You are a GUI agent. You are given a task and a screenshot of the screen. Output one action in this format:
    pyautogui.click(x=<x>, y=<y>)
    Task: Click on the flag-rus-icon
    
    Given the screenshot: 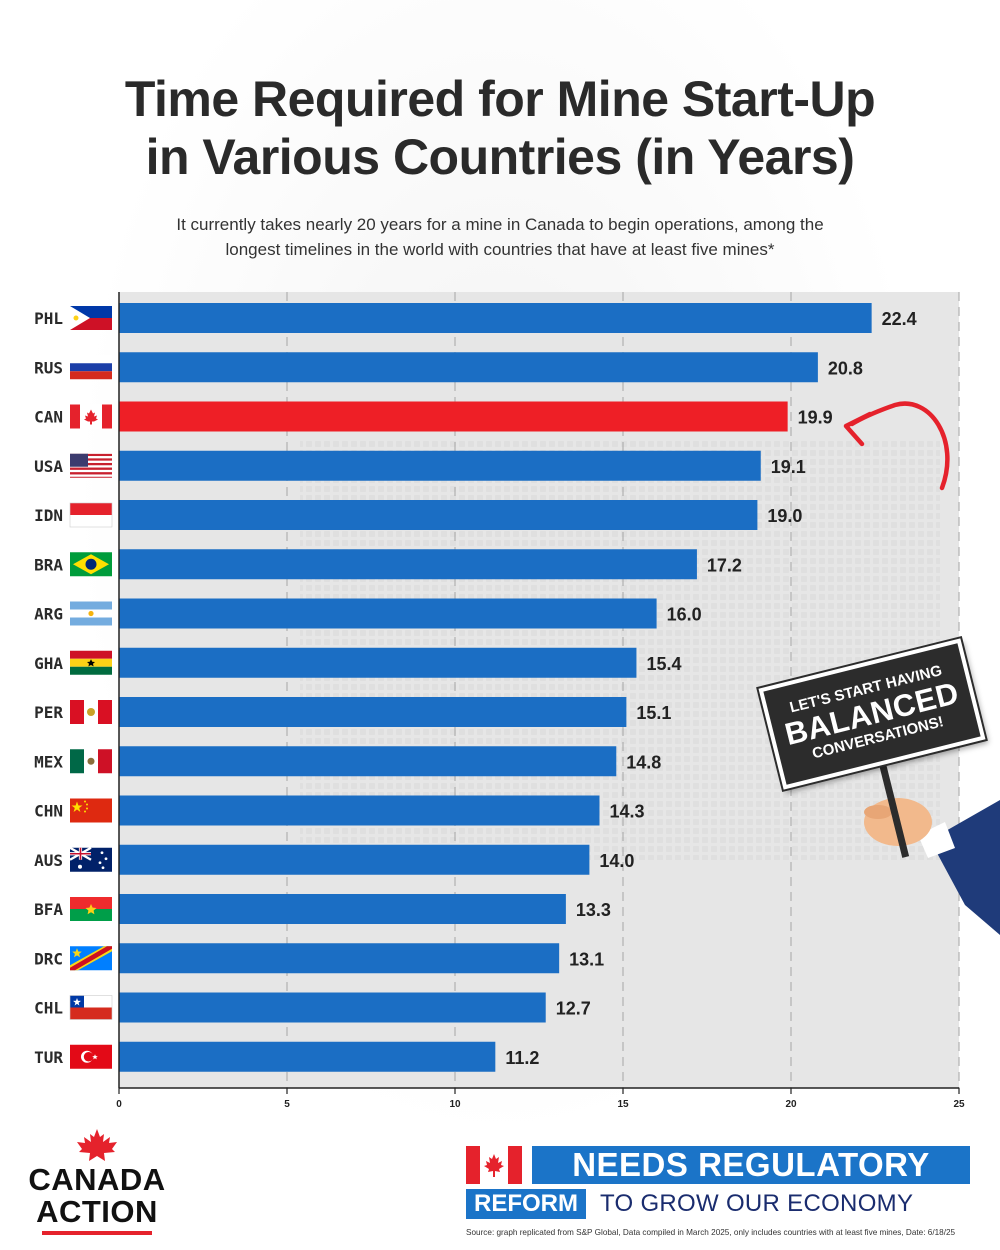 What is the action you would take?
    pyautogui.click(x=91, y=367)
    